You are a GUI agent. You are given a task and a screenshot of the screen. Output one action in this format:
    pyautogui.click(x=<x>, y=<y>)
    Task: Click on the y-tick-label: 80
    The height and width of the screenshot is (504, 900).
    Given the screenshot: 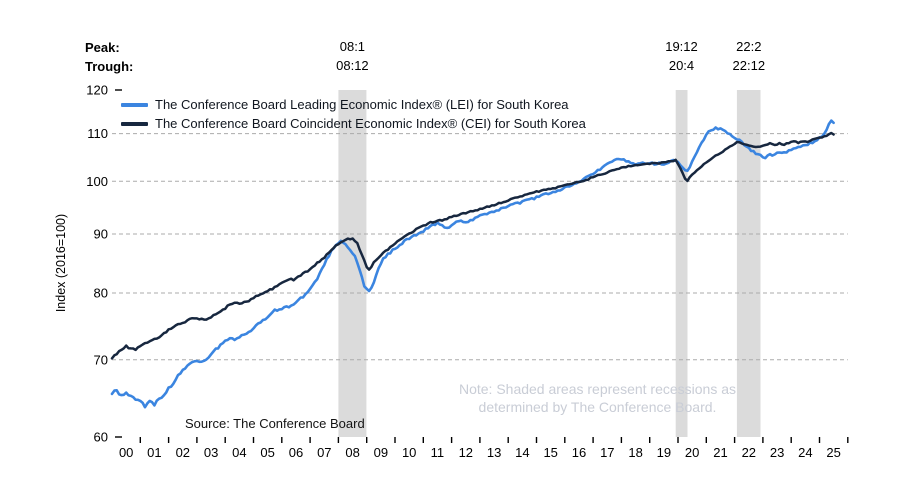 What is the action you would take?
    pyautogui.click(x=101, y=293)
    